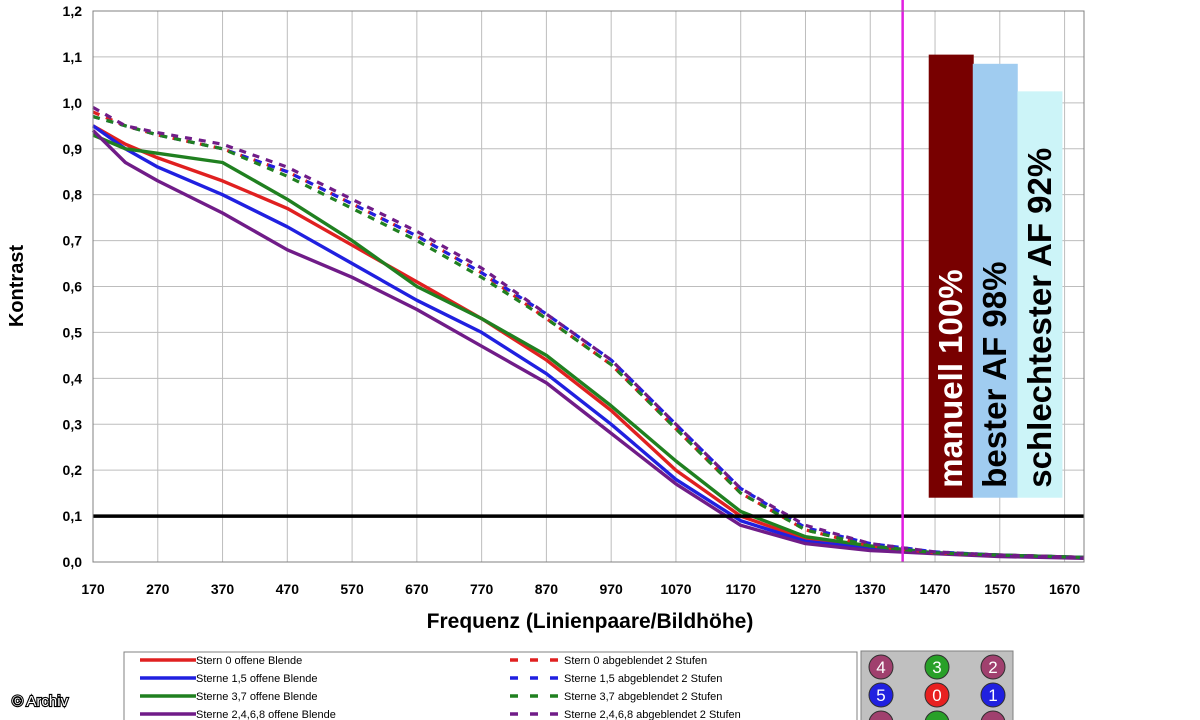 Image resolution: width=1200 pixels, height=720 pixels. Describe the element at coordinates (73, 11) in the screenshot. I see `y-tick-label: 1,2` at that location.